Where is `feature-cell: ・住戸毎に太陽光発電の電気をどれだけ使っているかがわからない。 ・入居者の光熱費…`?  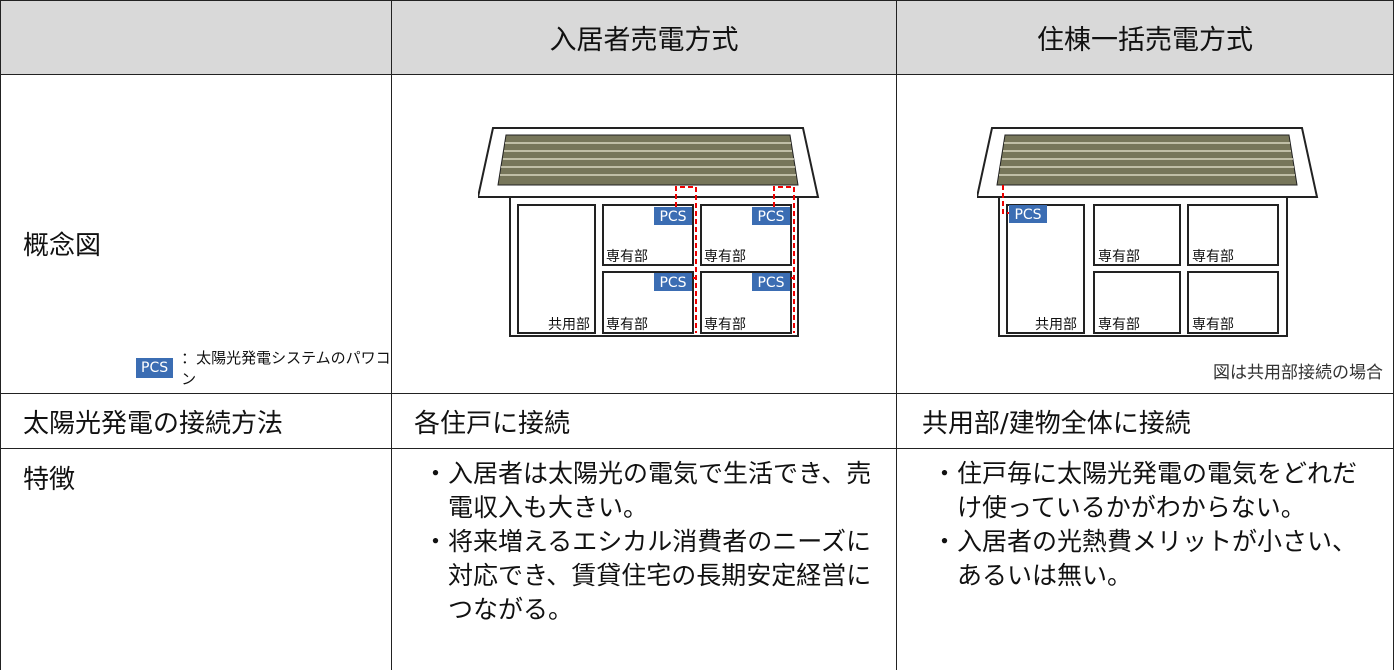 feature-cell: ・住戸毎に太陽光発電の電気をどれだけ使っているかがわからない。 ・入居者の光熱費… is located at coordinates (1145, 559).